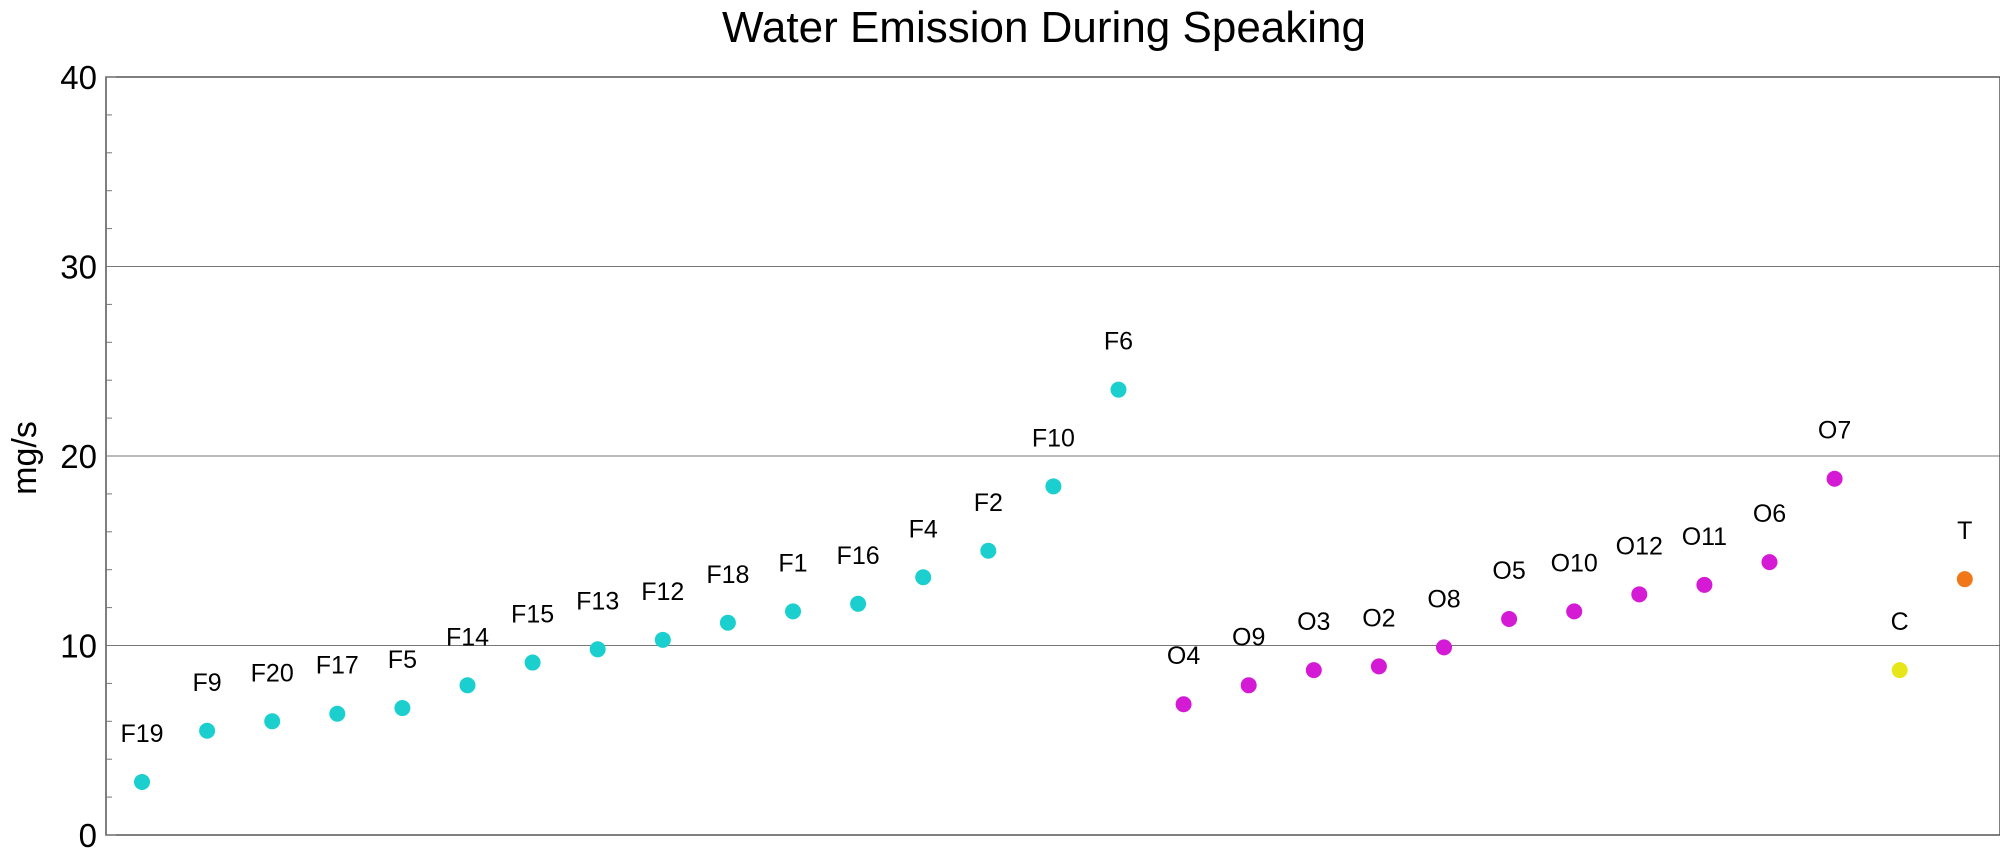  I want to click on data-point-f10, so click(1053, 486).